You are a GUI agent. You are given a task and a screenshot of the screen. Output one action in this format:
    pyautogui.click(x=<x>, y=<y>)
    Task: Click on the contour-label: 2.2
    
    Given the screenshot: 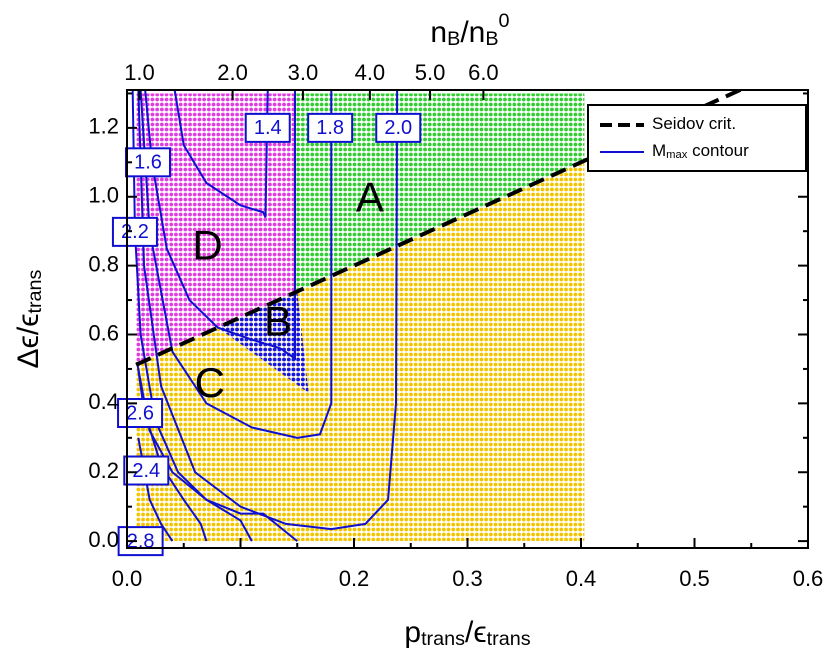 What is the action you would take?
    pyautogui.click(x=135, y=232)
    